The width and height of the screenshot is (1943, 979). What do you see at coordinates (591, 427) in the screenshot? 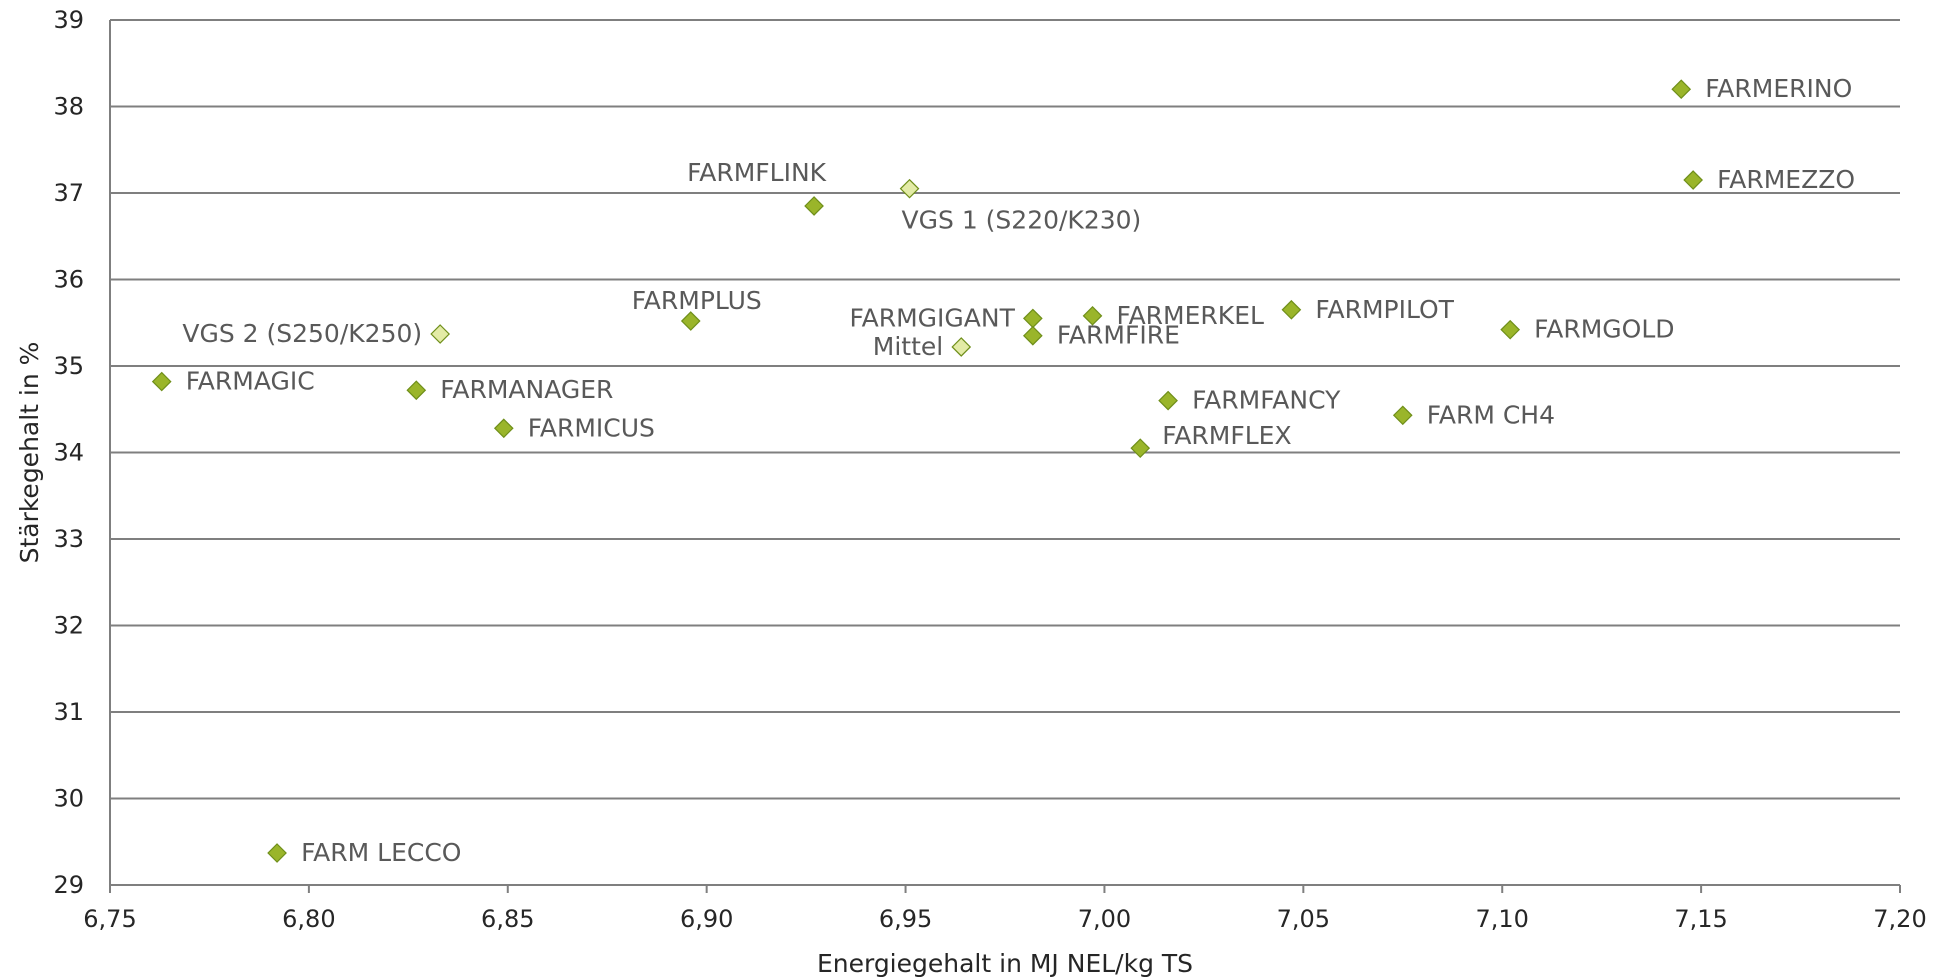
I see `point-label: FARMICUS` at bounding box center [591, 427].